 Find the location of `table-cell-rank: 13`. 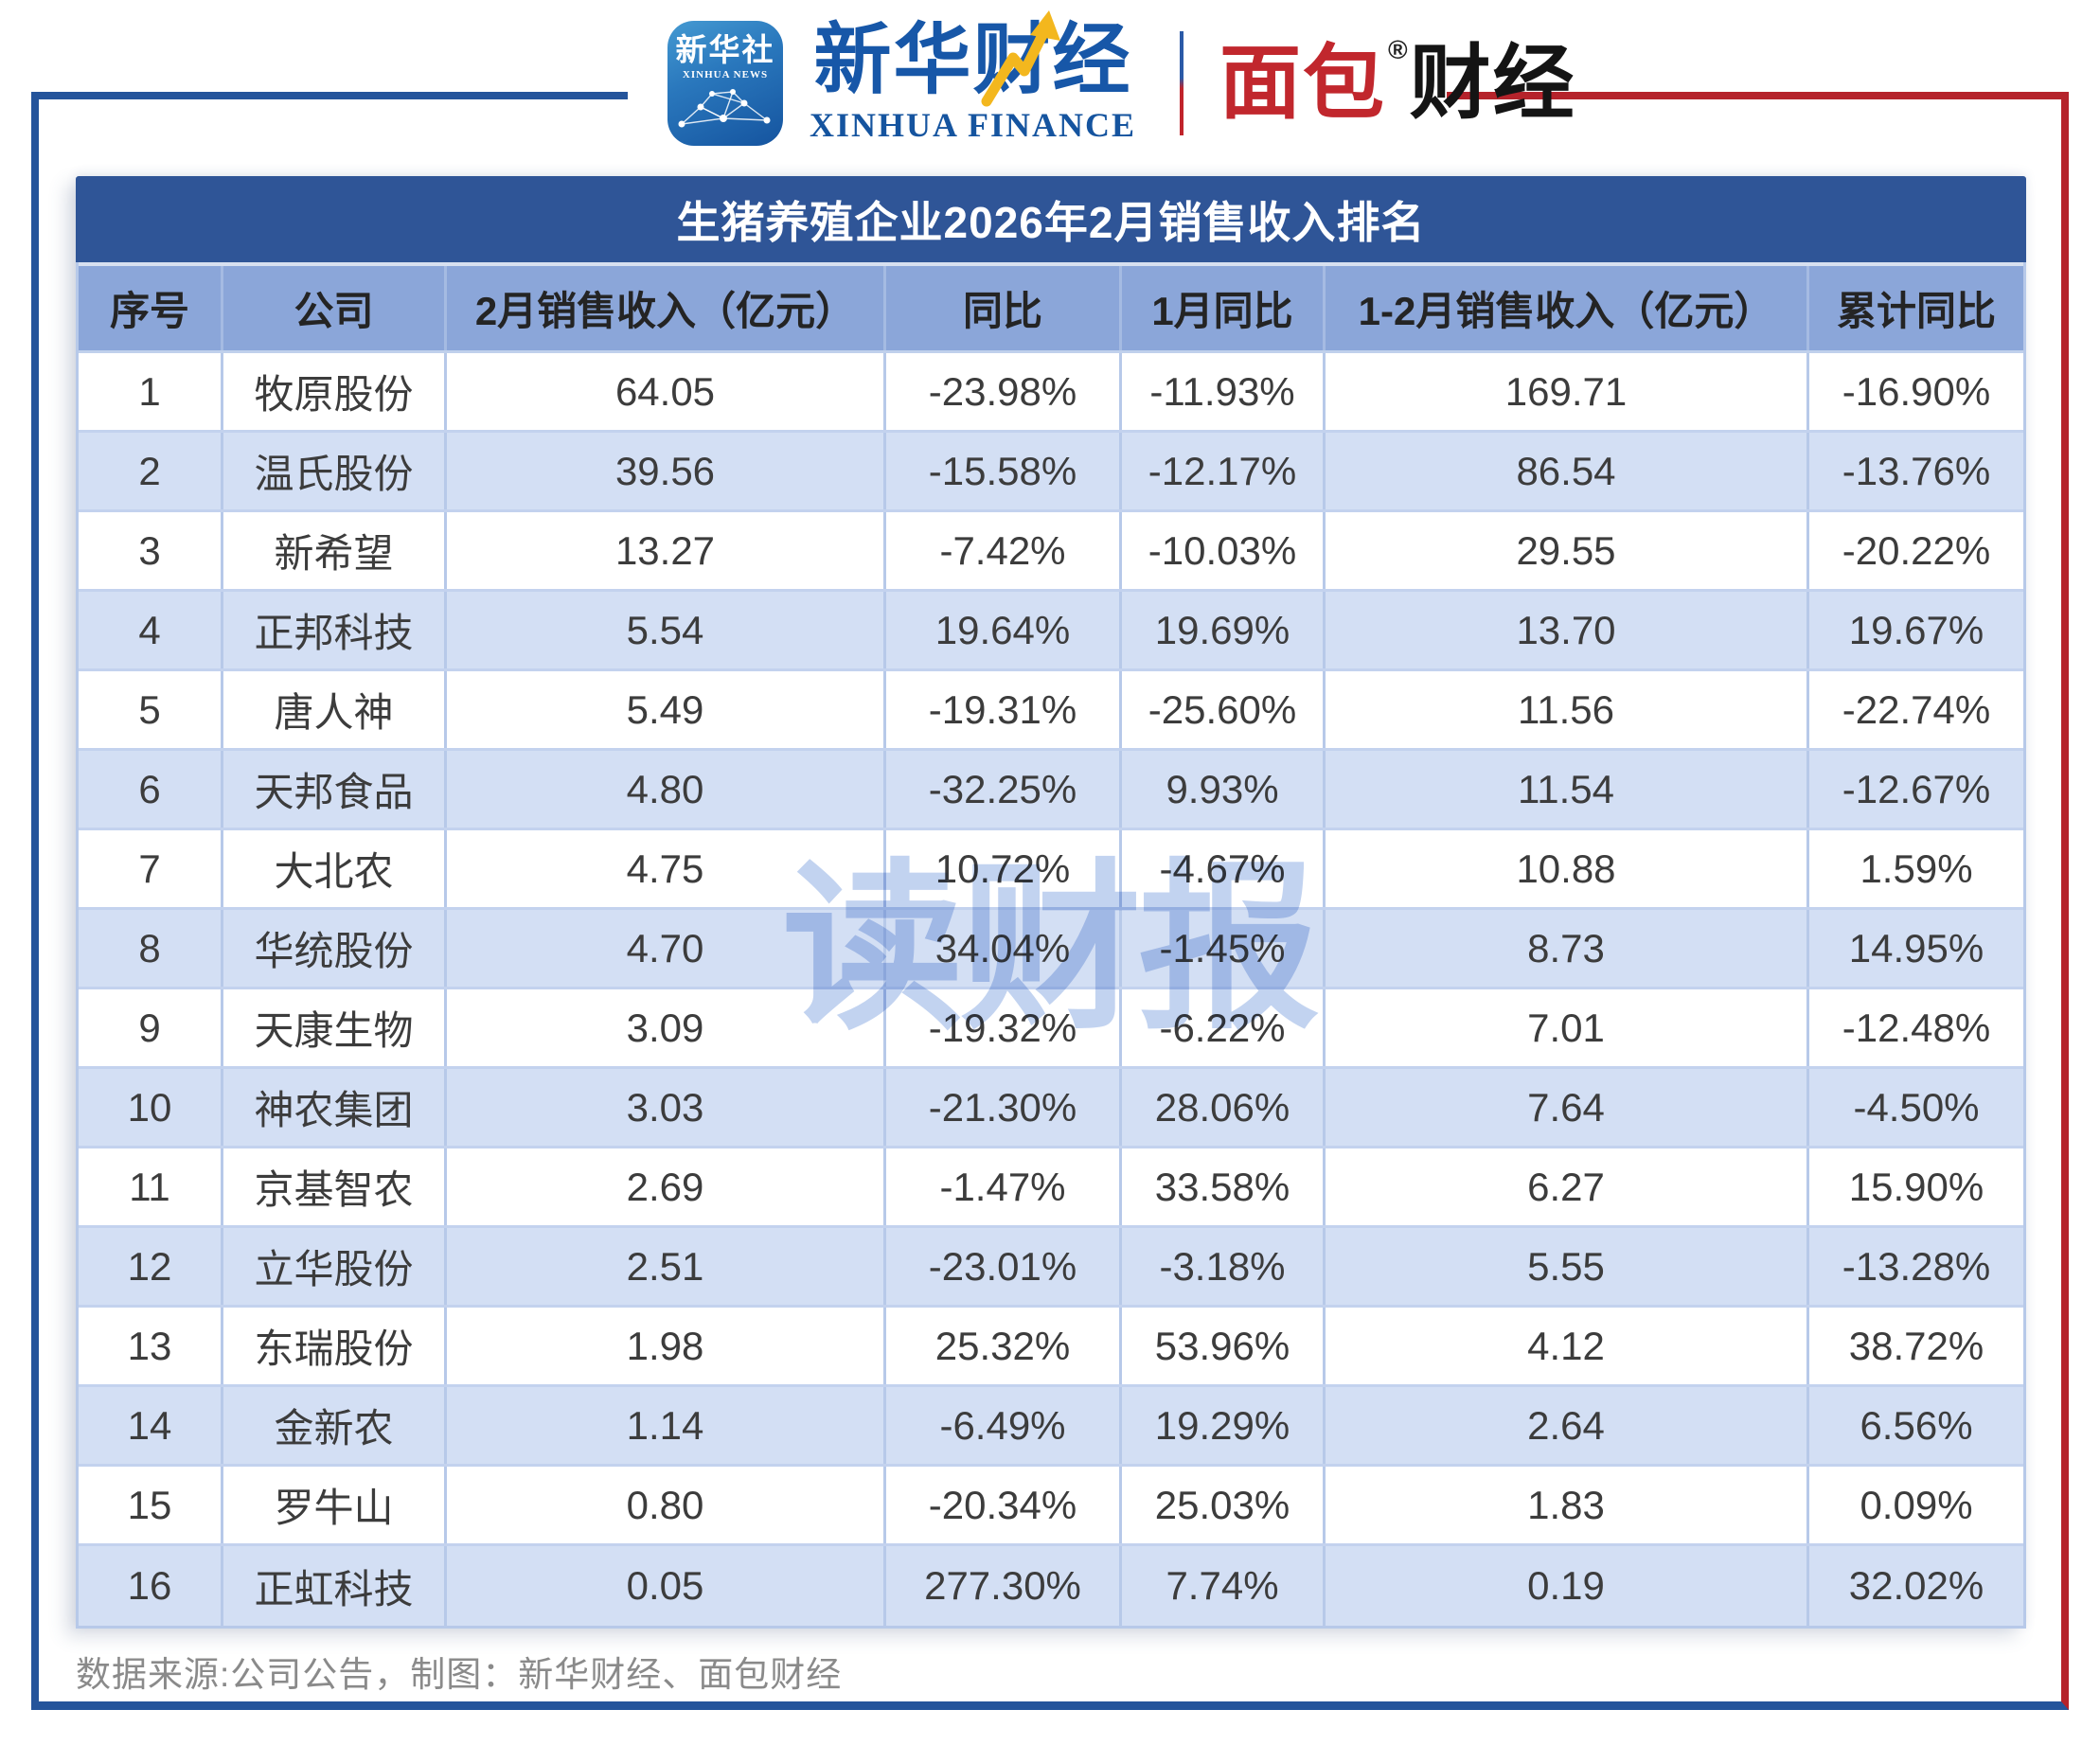

table-cell-rank: 13 is located at coordinates (149, 1345).